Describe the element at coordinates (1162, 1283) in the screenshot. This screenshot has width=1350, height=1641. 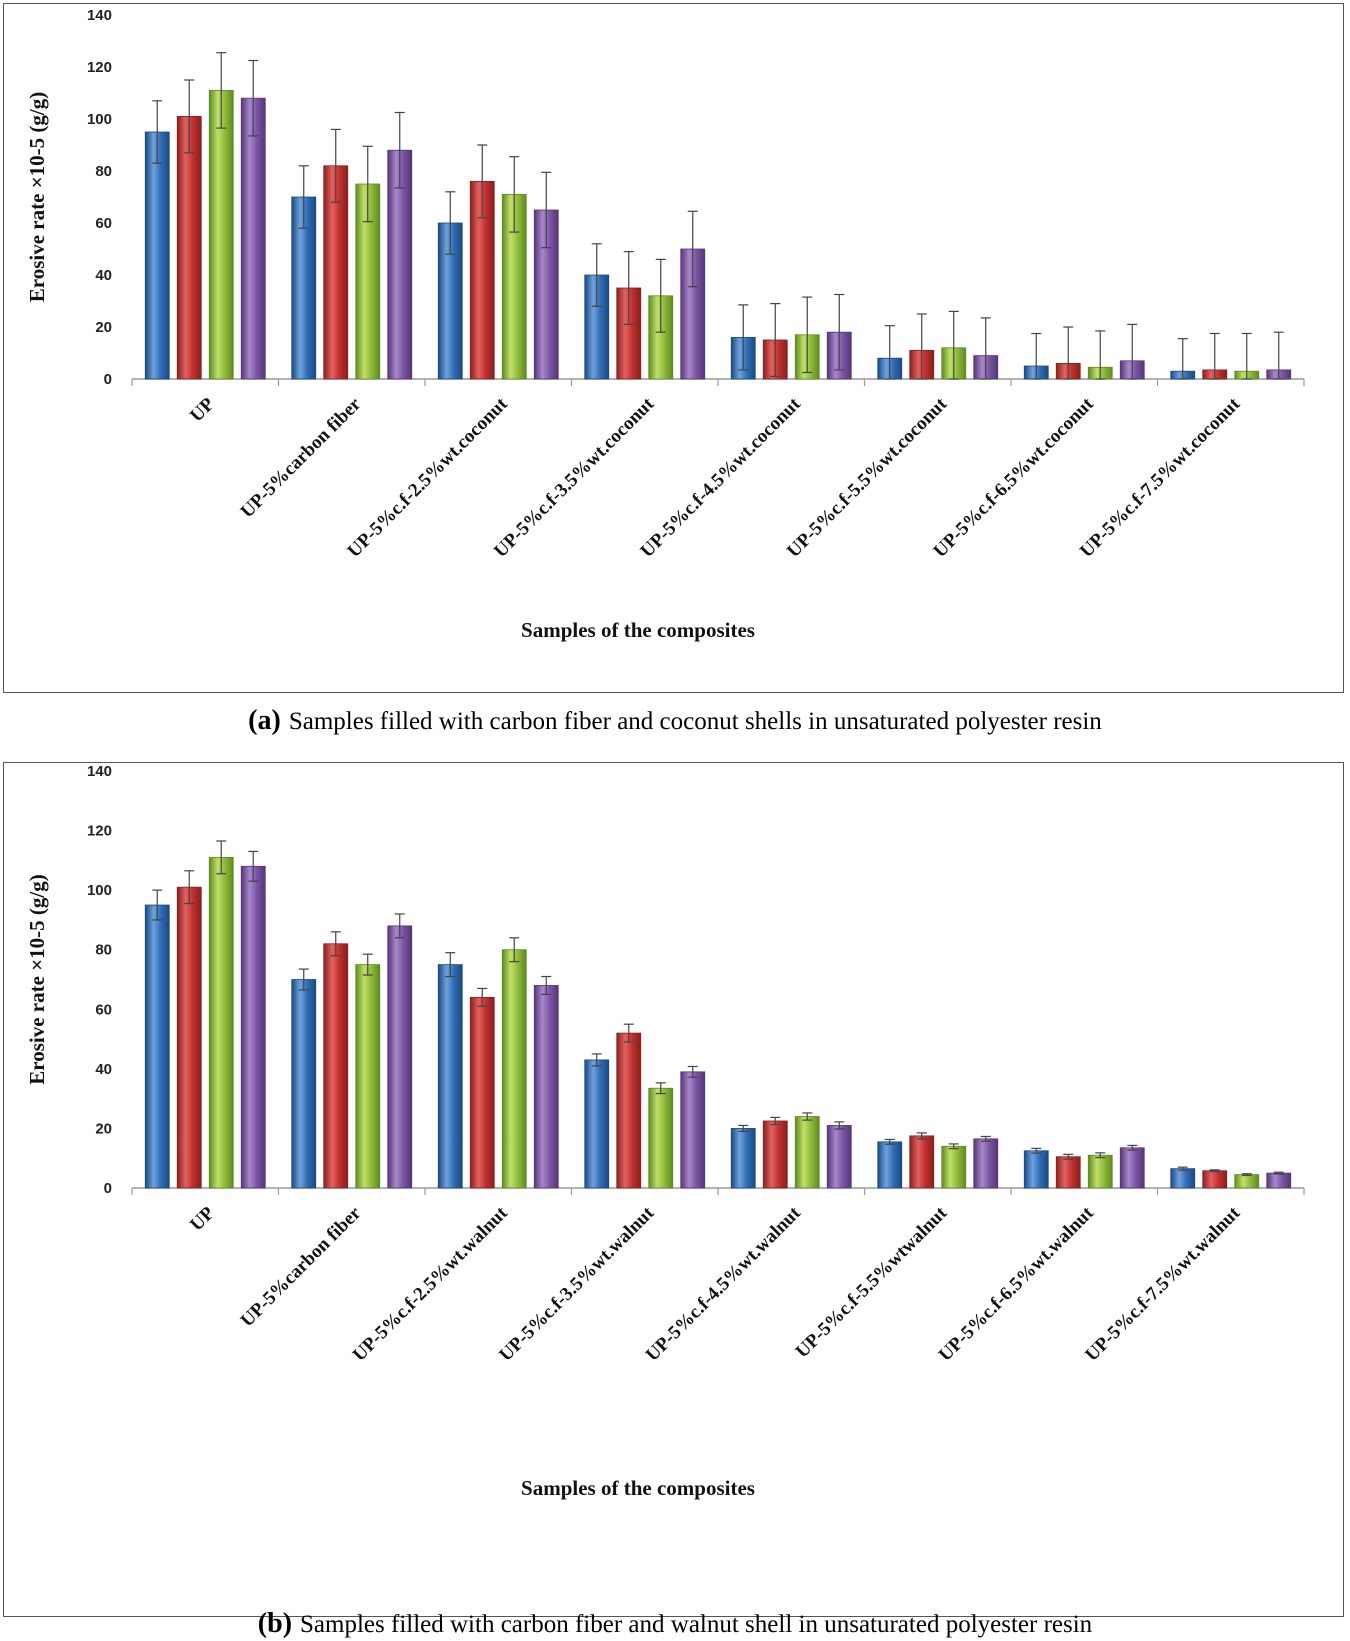
I see `category-label: UP-5%c.f-7.5%wt.walnut` at that location.